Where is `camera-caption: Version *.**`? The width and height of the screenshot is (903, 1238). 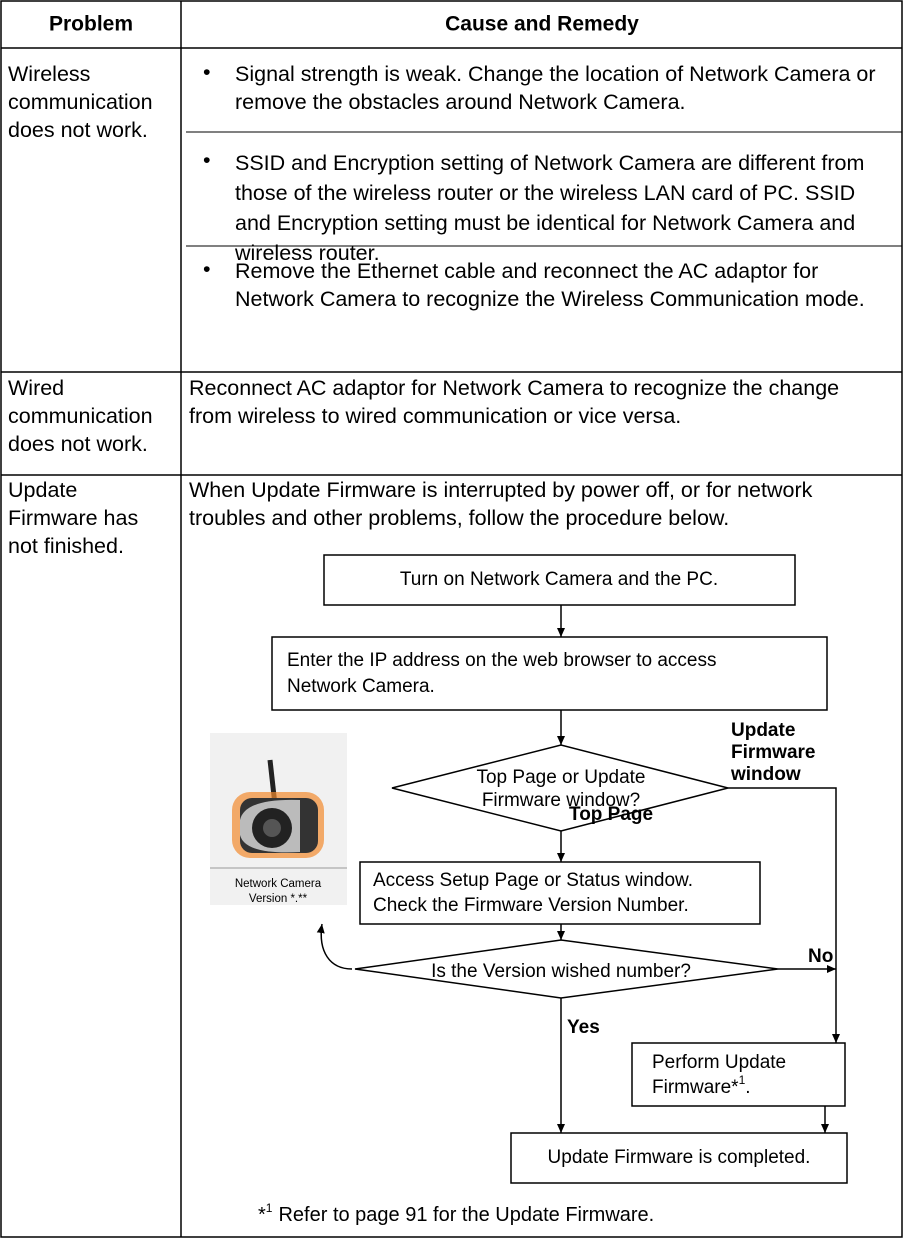 camera-caption: Version *.** is located at coordinates (278, 899).